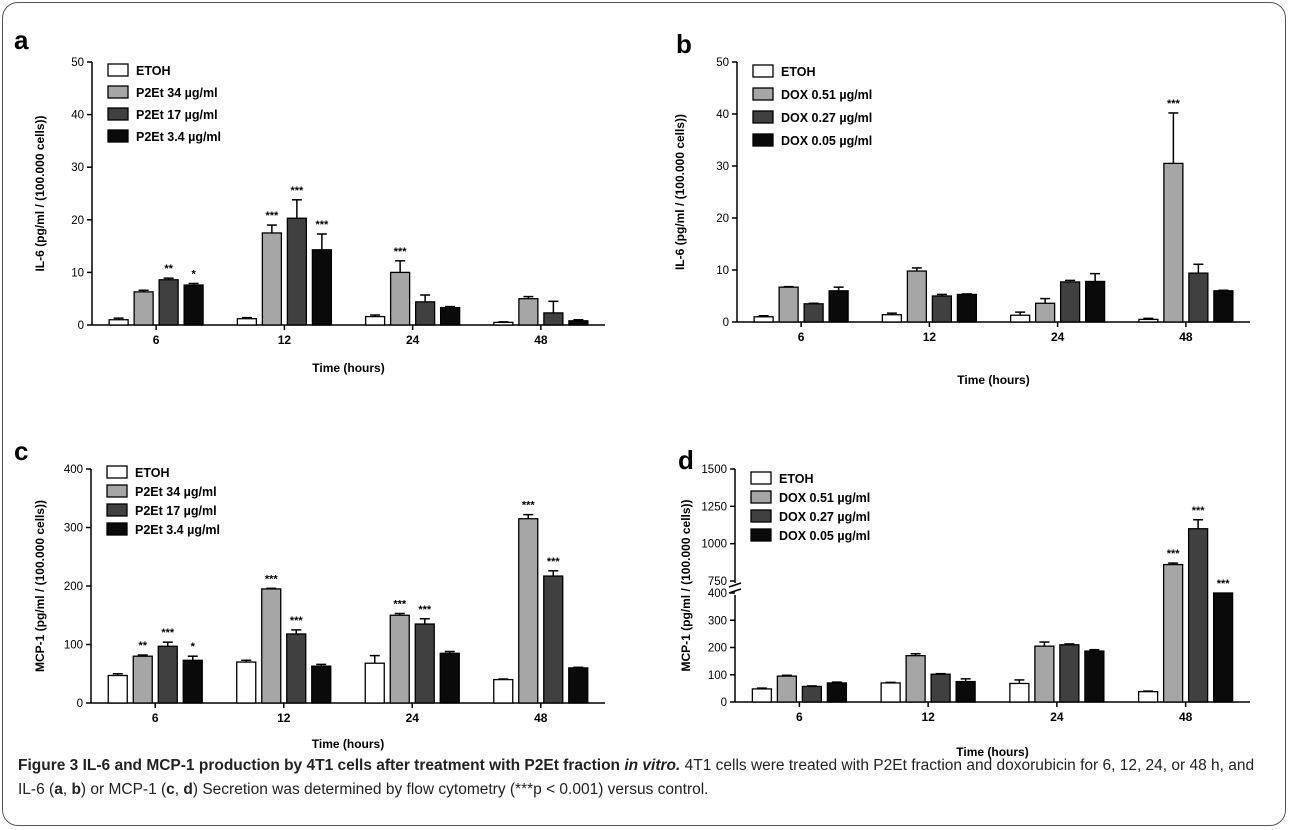  Describe the element at coordinates (143, 308) in the screenshot. I see `bar-a-6-s1` at that location.